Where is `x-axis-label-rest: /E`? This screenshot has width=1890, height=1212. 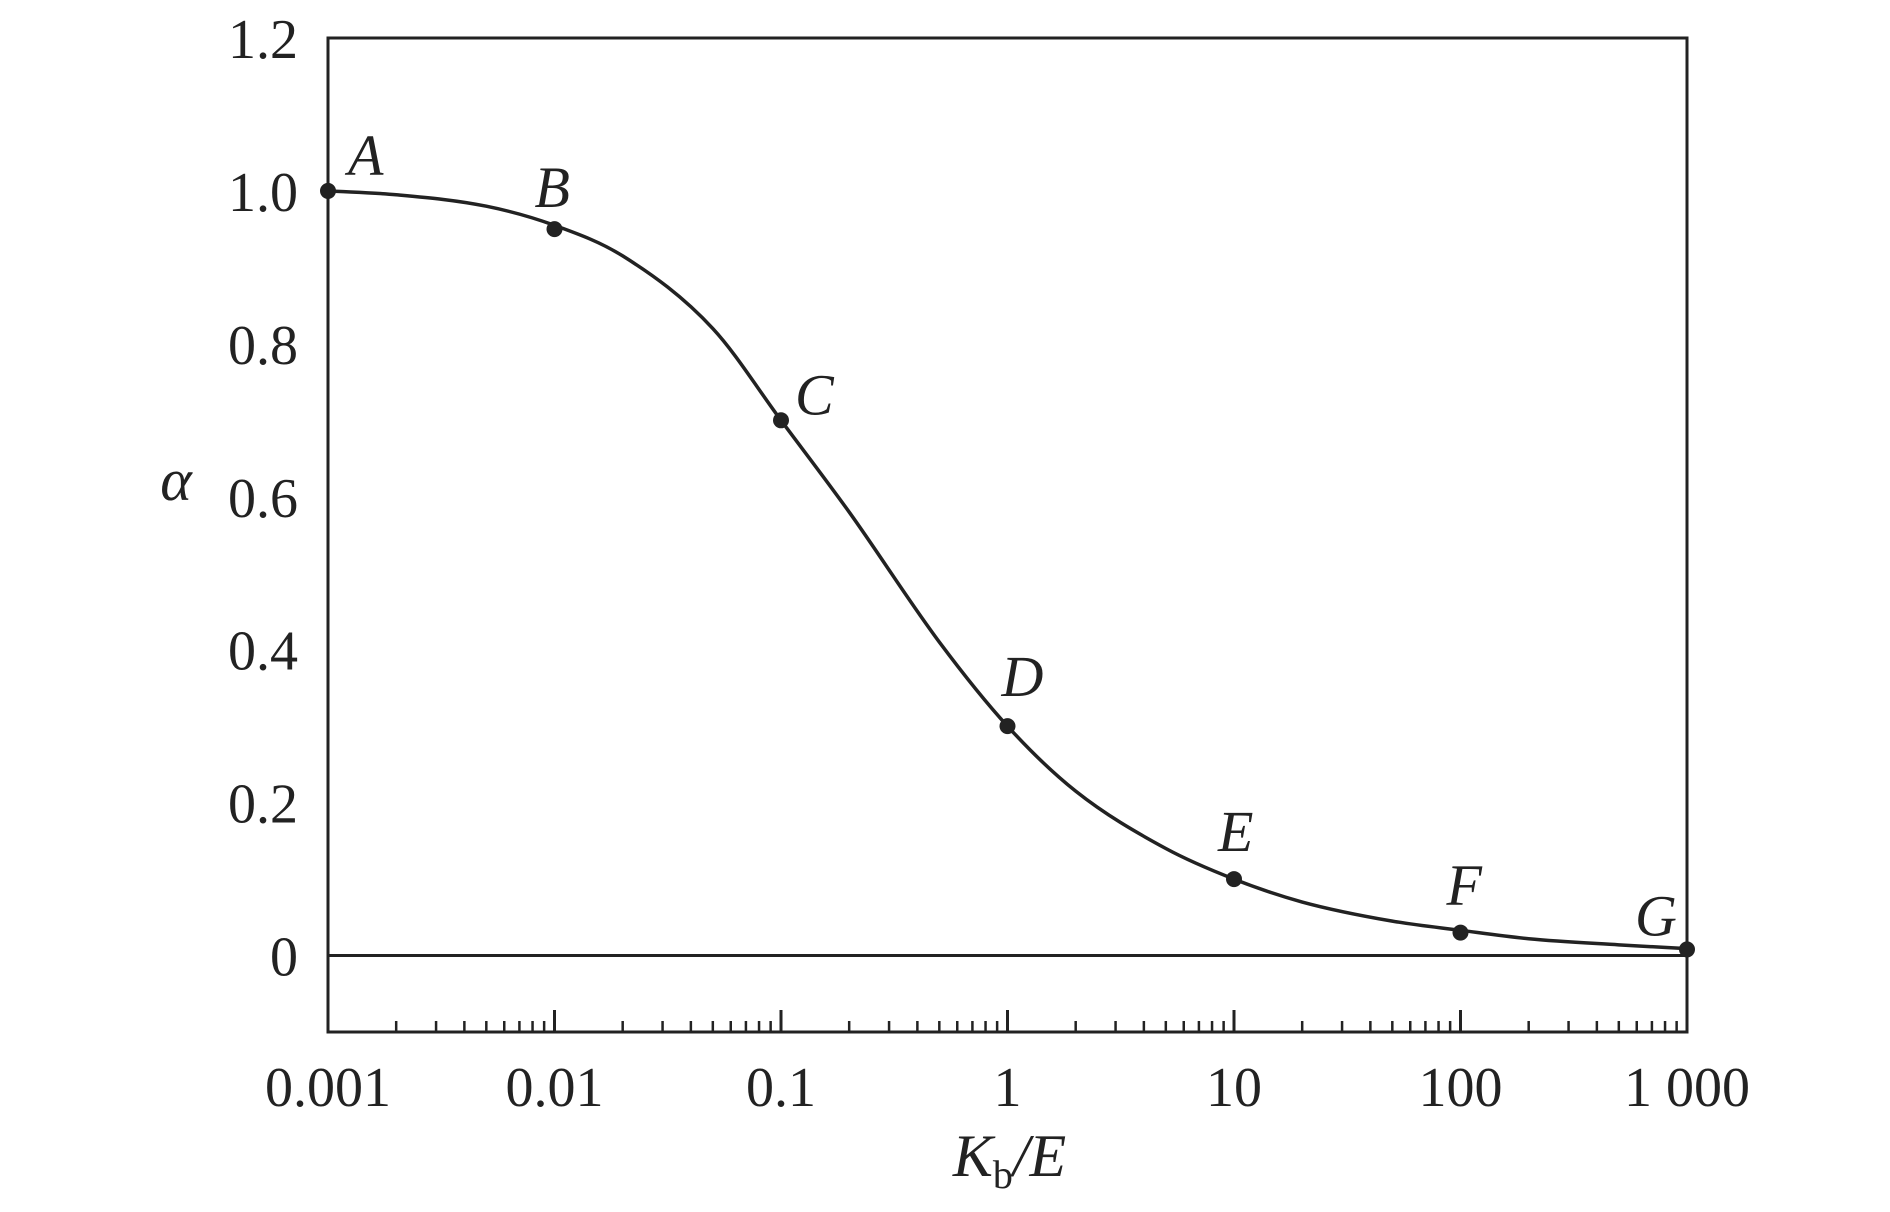
x-axis-label-rest: /E is located at coordinates (1038, 1156).